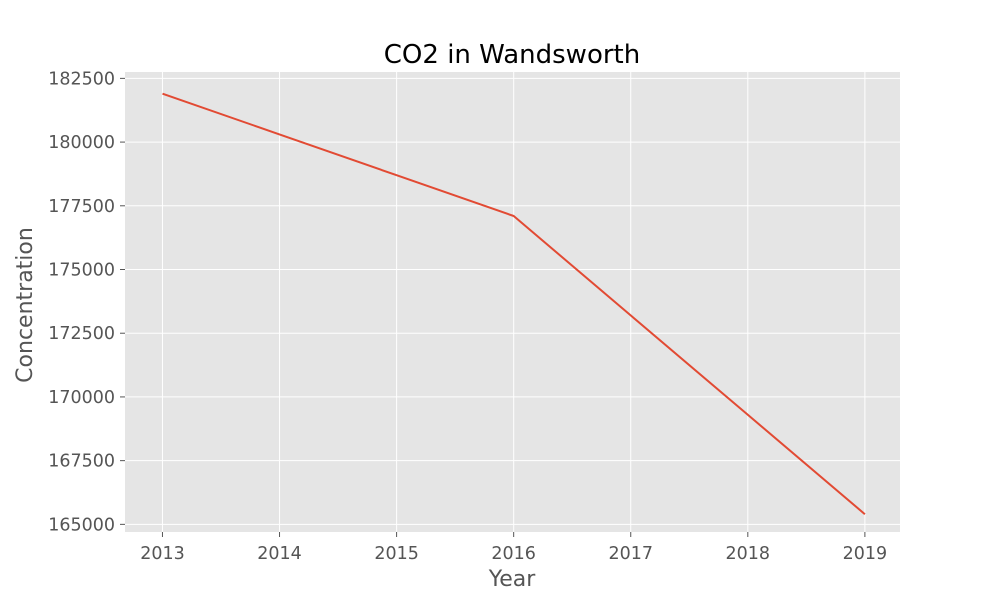  Describe the element at coordinates (630, 554) in the screenshot. I see `x-tick-label-4: 2017` at that location.